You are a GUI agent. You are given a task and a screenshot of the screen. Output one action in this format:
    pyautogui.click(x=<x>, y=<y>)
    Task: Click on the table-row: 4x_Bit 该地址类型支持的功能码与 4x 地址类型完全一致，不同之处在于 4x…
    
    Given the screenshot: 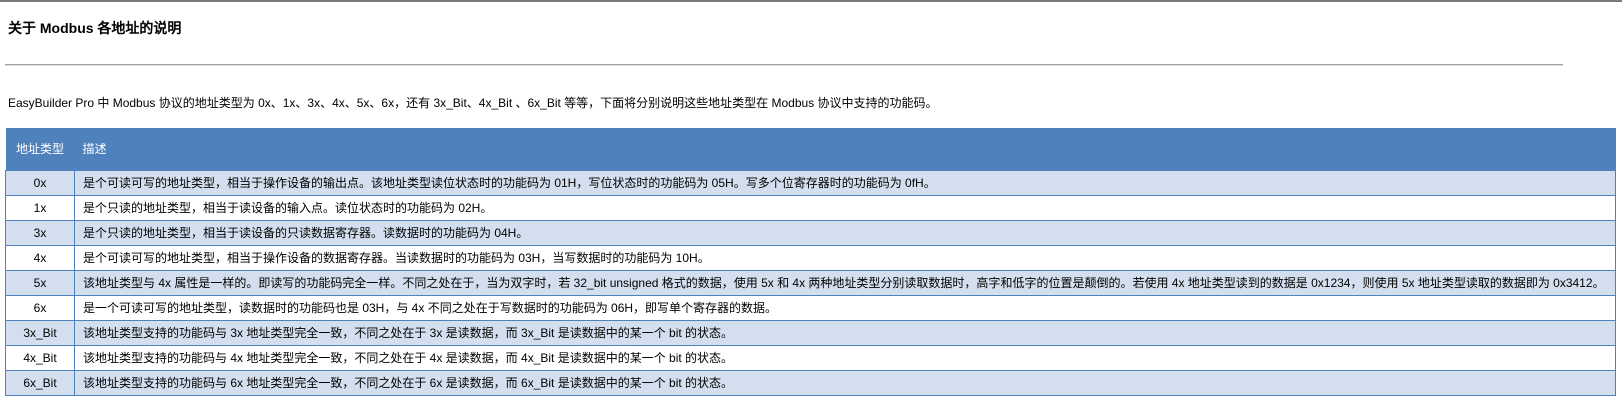 What is the action you would take?
    pyautogui.click(x=810, y=358)
    